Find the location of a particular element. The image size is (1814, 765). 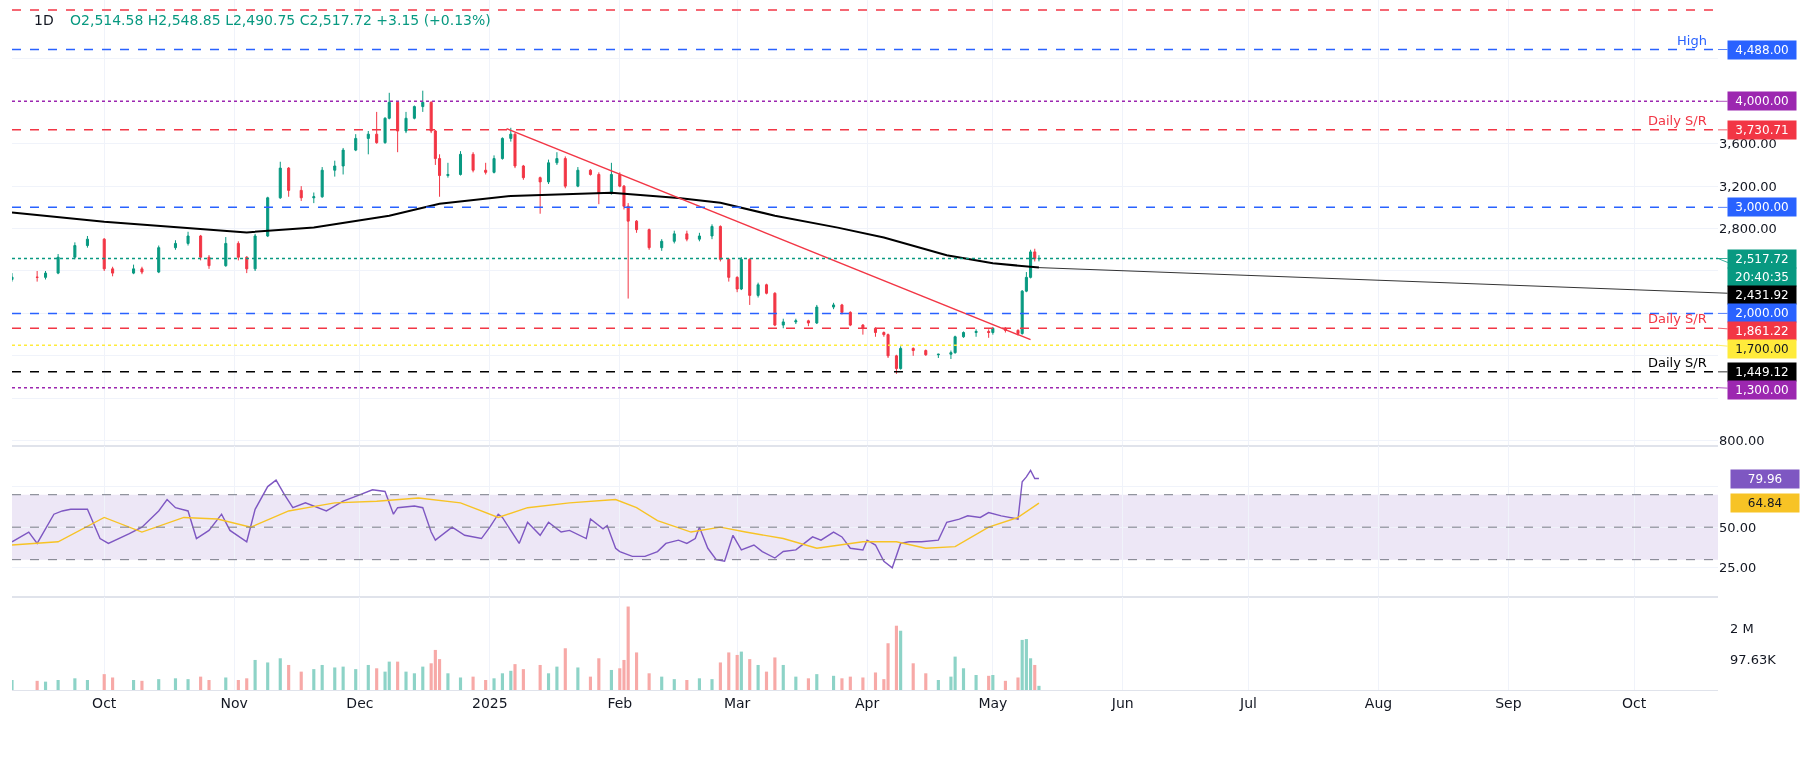

y-tick-label: 50.00 is located at coordinates (1738, 527).